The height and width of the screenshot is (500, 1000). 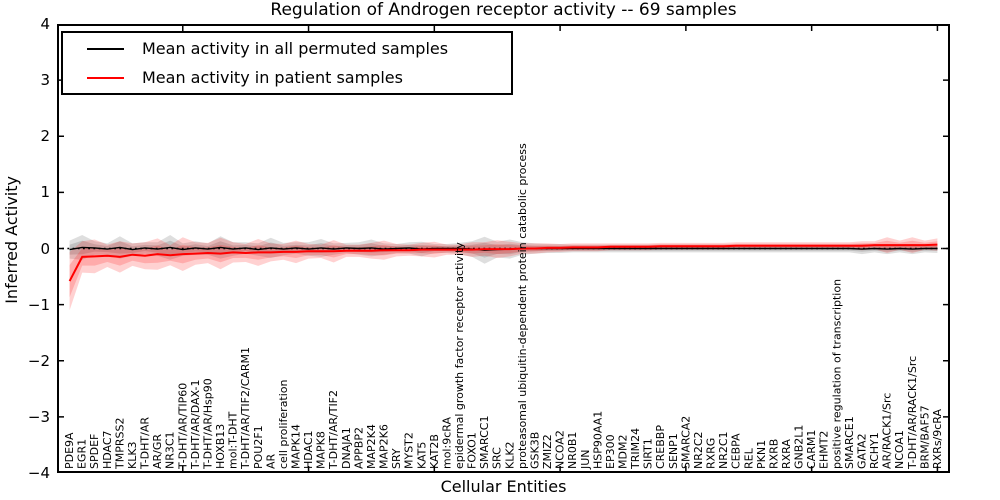 I want to click on x-tick-label: RXRs/9cRA, so click(x=937, y=438).